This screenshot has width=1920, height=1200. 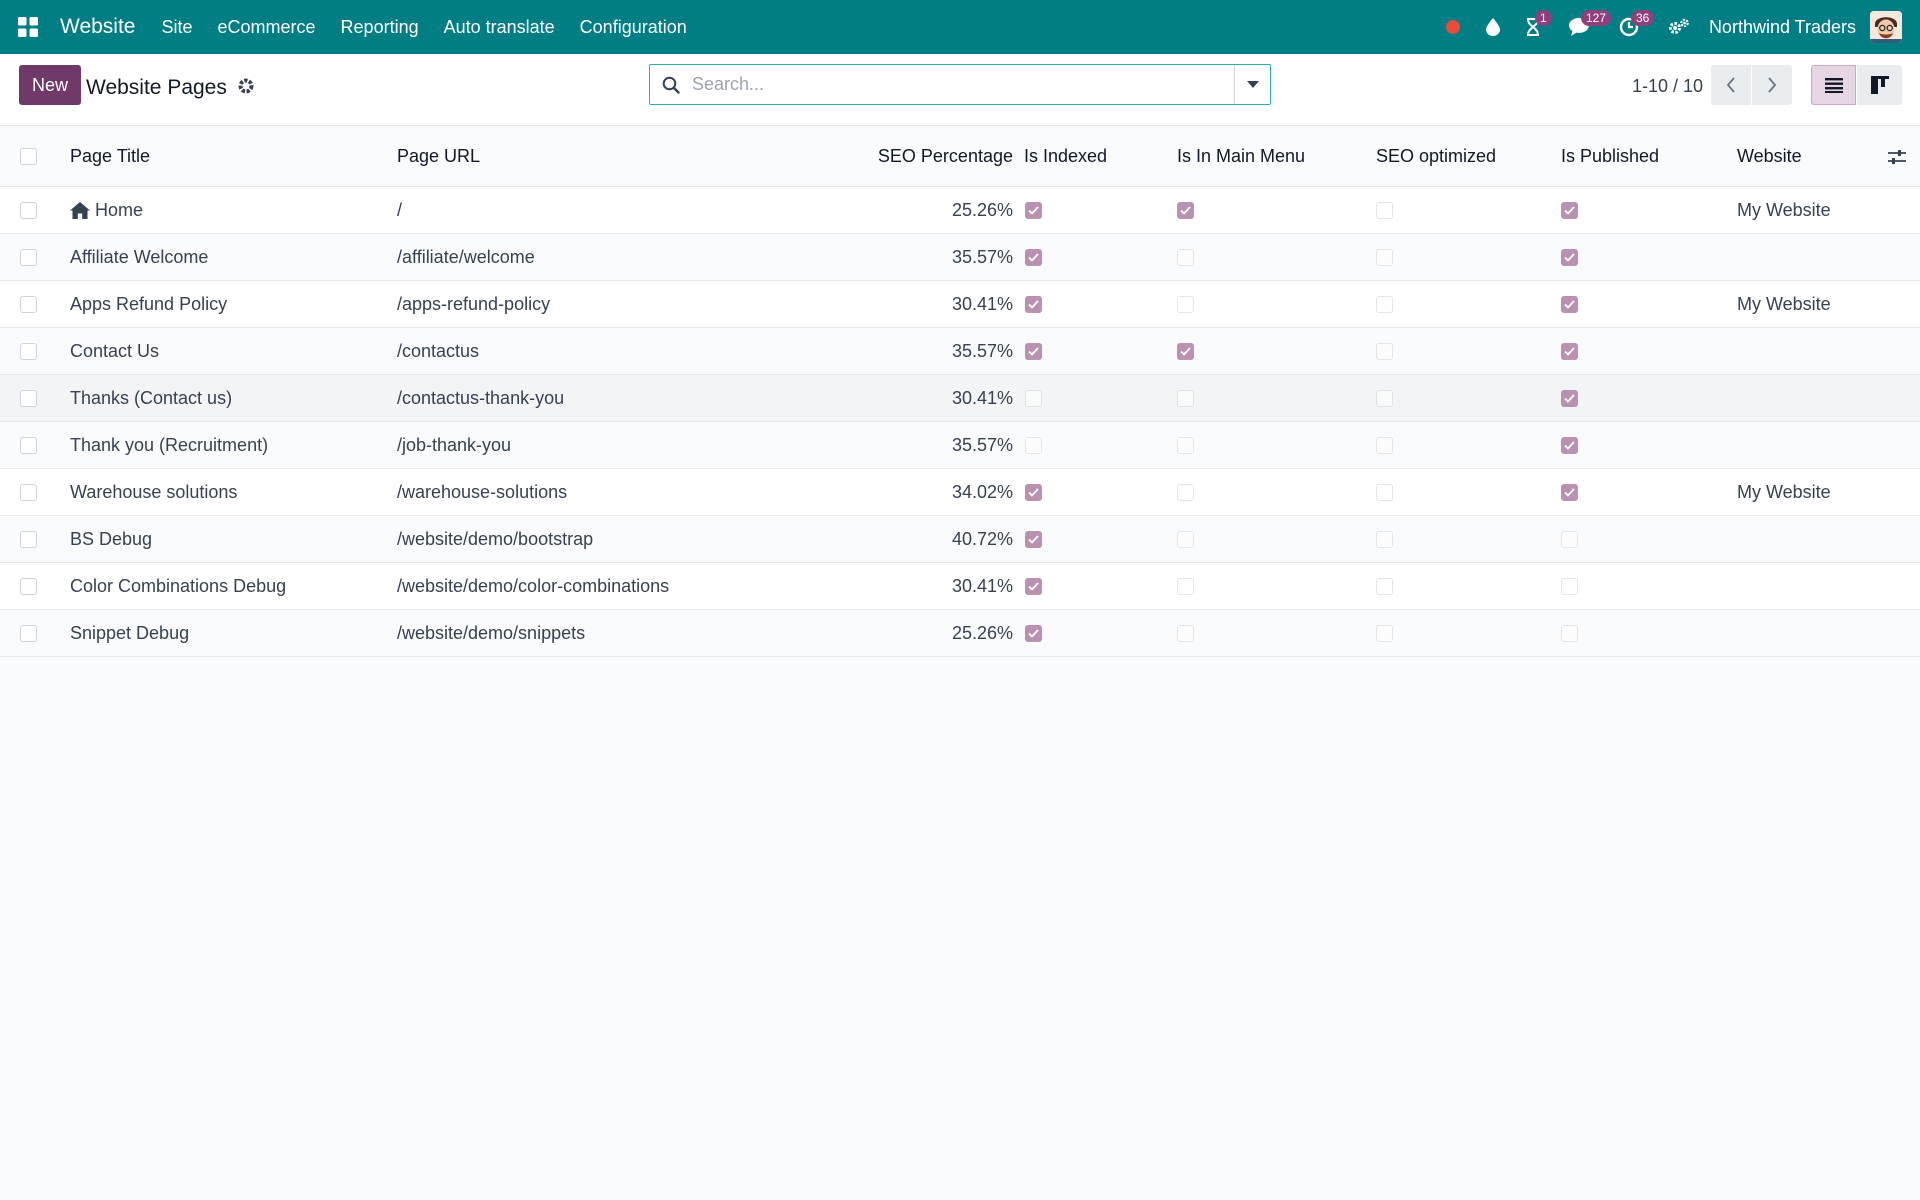 I want to click on row-page-title: Snippet Debug, so click(x=129, y=633).